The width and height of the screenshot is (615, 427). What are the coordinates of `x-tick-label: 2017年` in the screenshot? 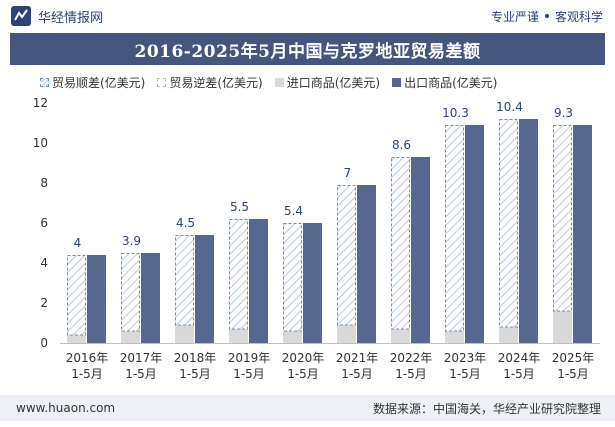 It's located at (141, 358).